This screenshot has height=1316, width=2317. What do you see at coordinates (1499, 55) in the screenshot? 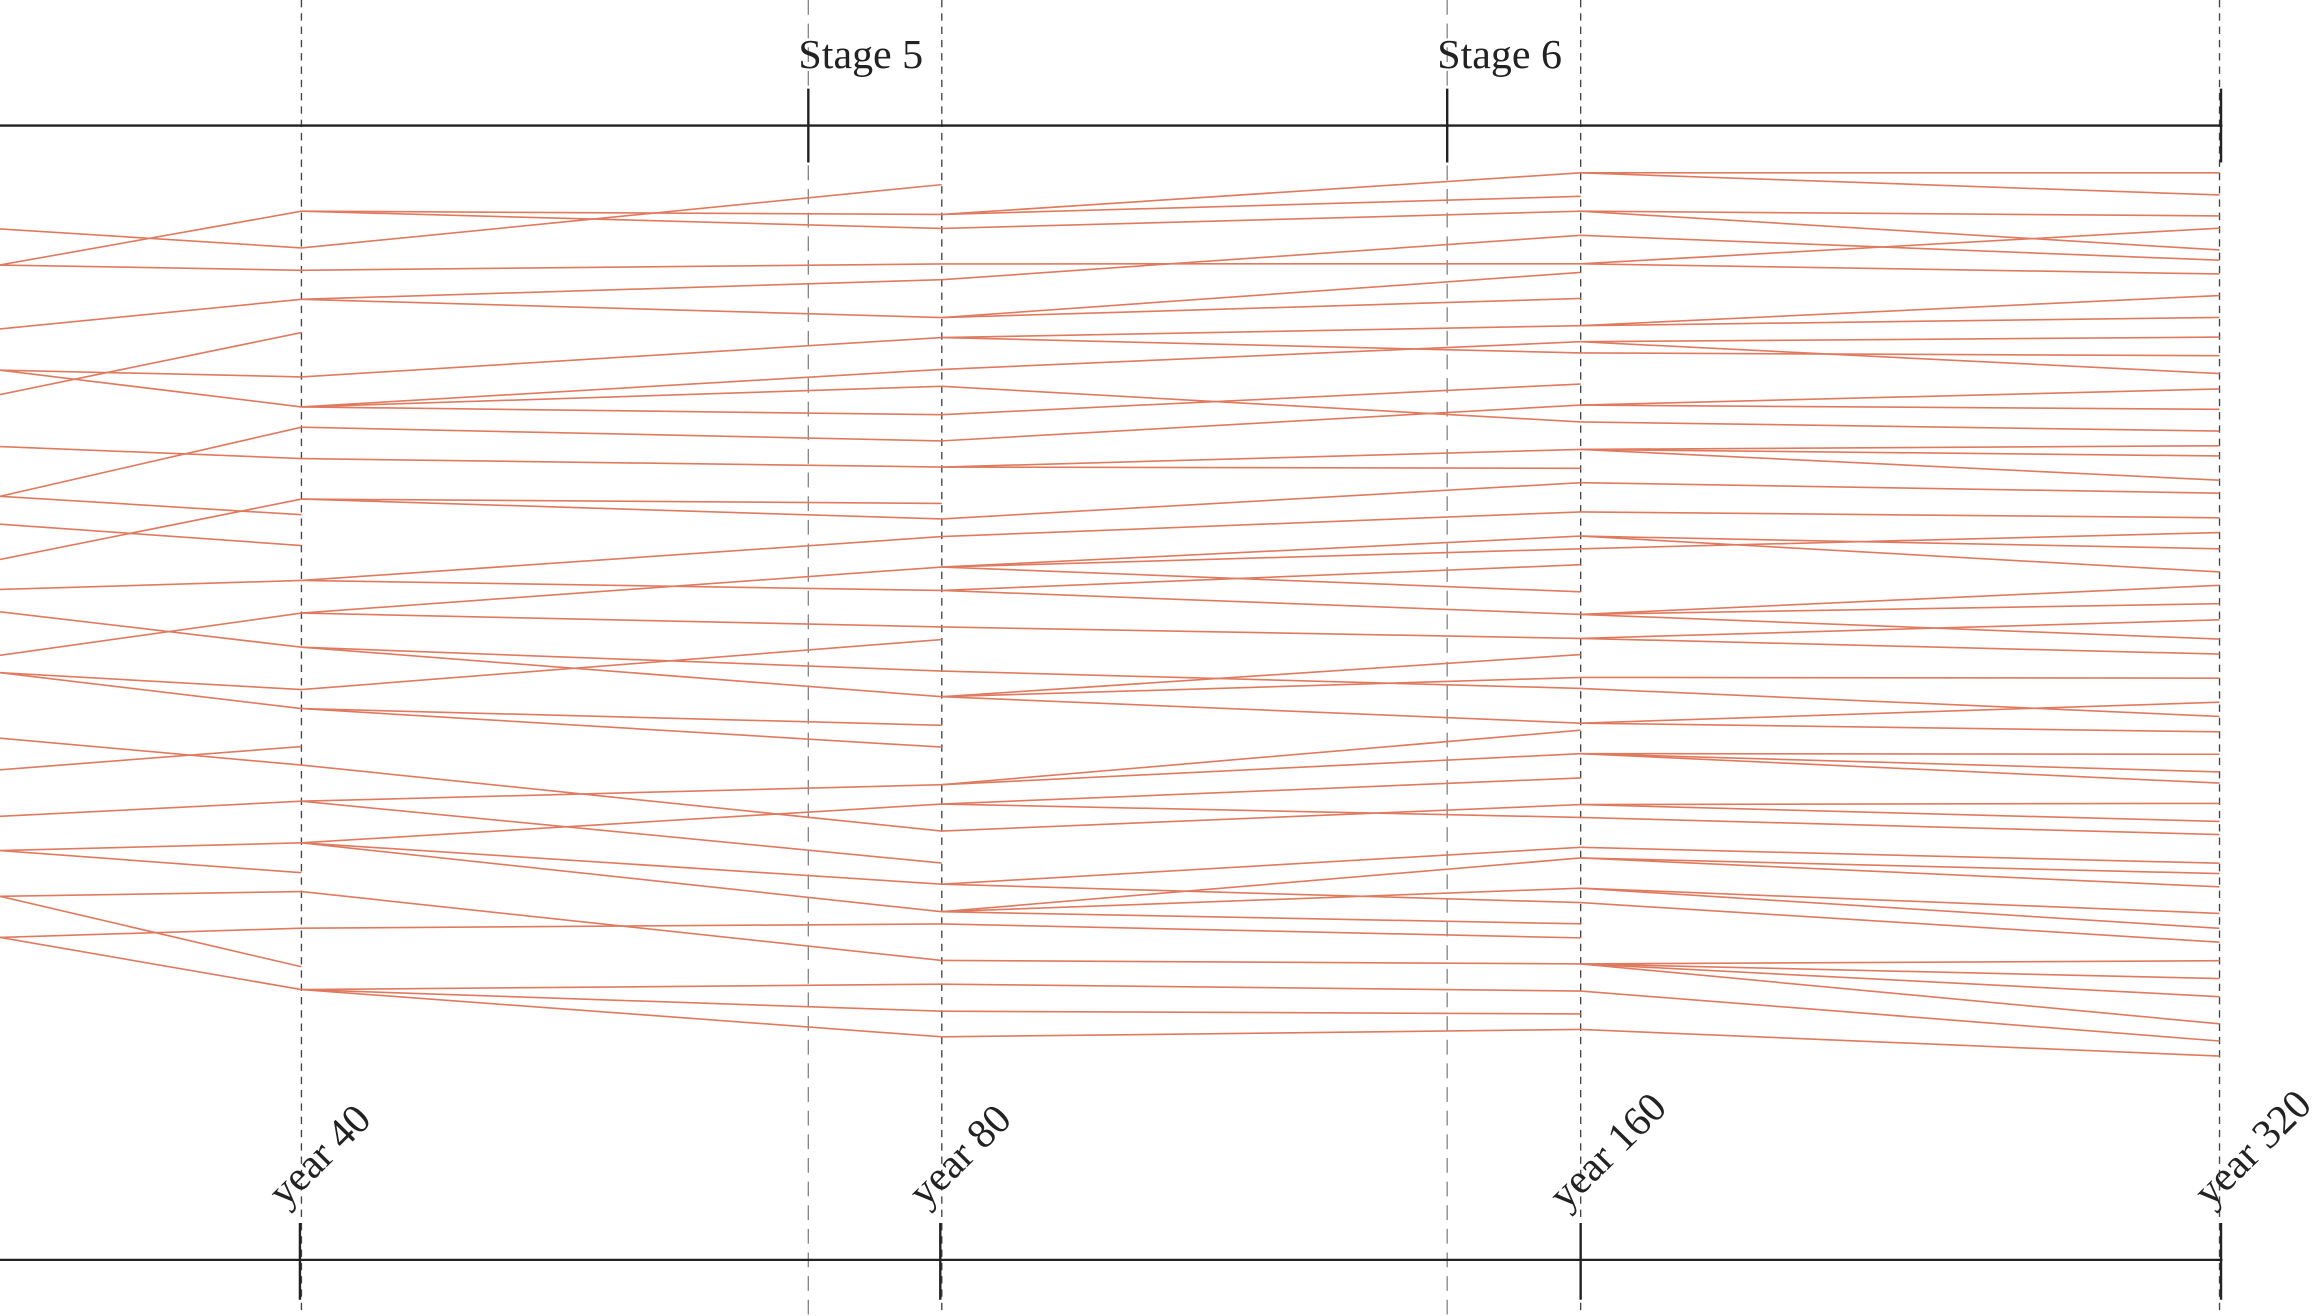
I see `stage-label: Stage 6` at bounding box center [1499, 55].